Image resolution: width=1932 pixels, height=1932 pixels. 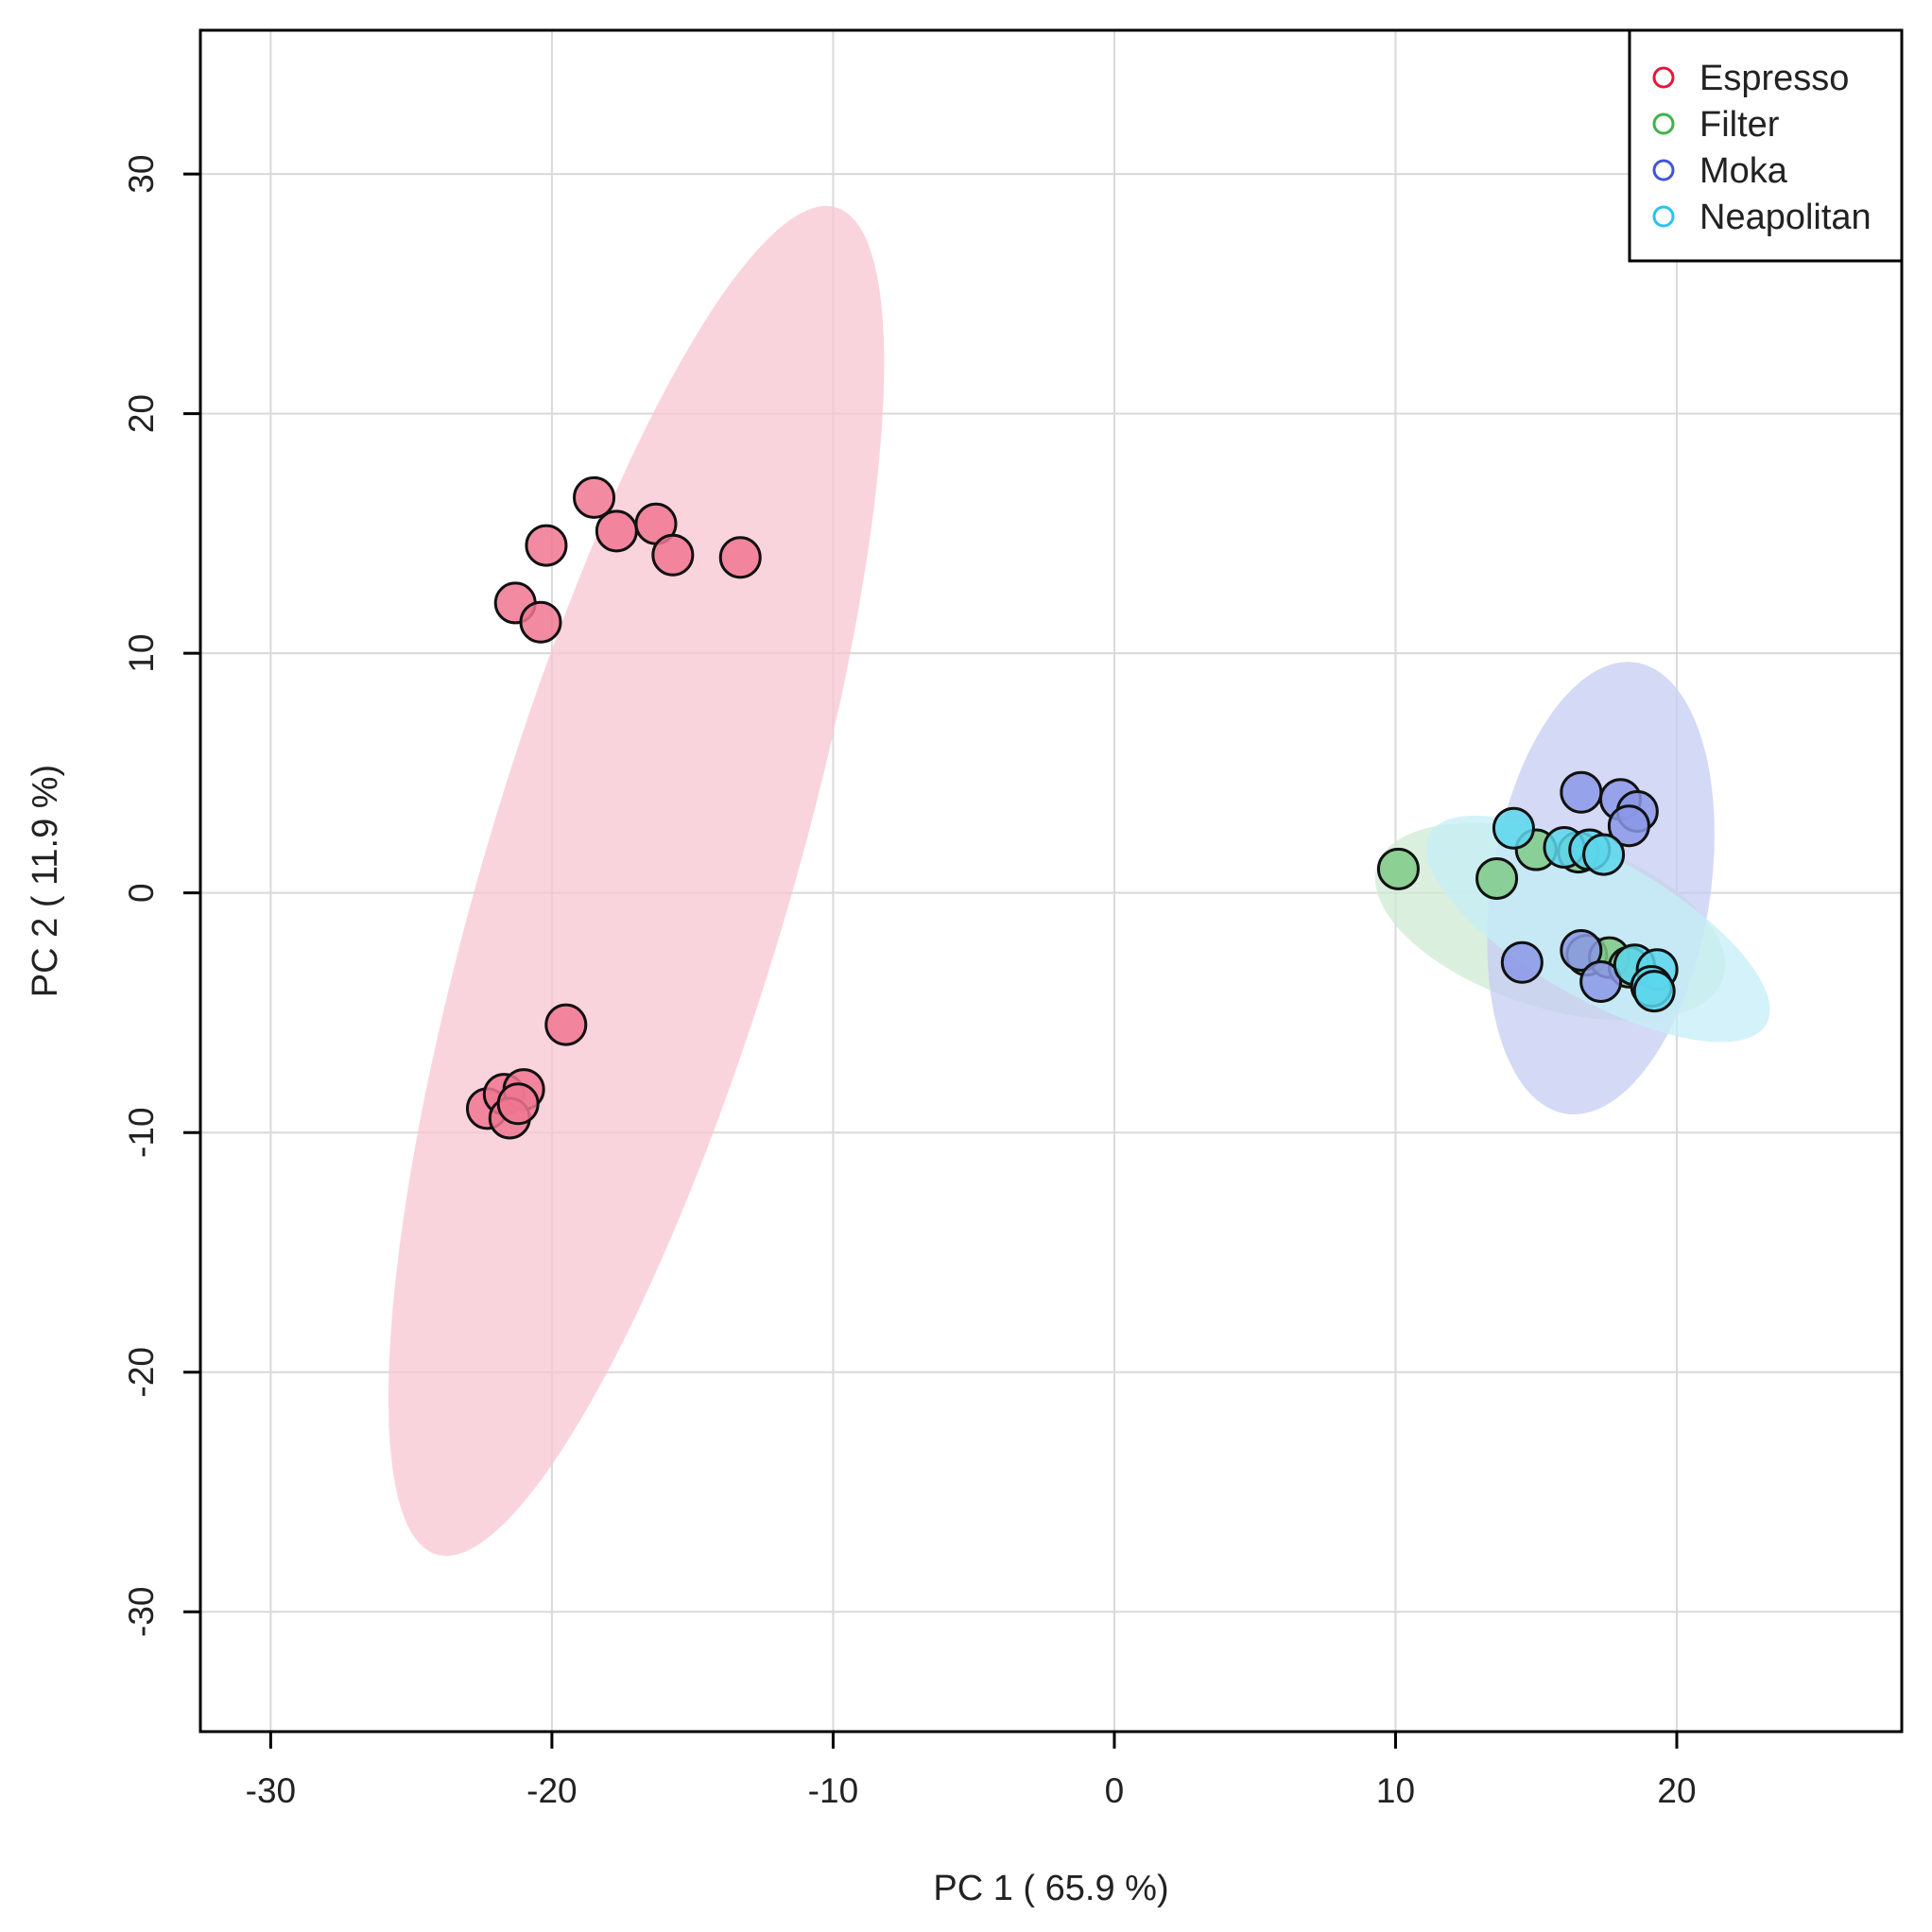 I want to click on legend-marker-filter, so click(x=1663, y=123).